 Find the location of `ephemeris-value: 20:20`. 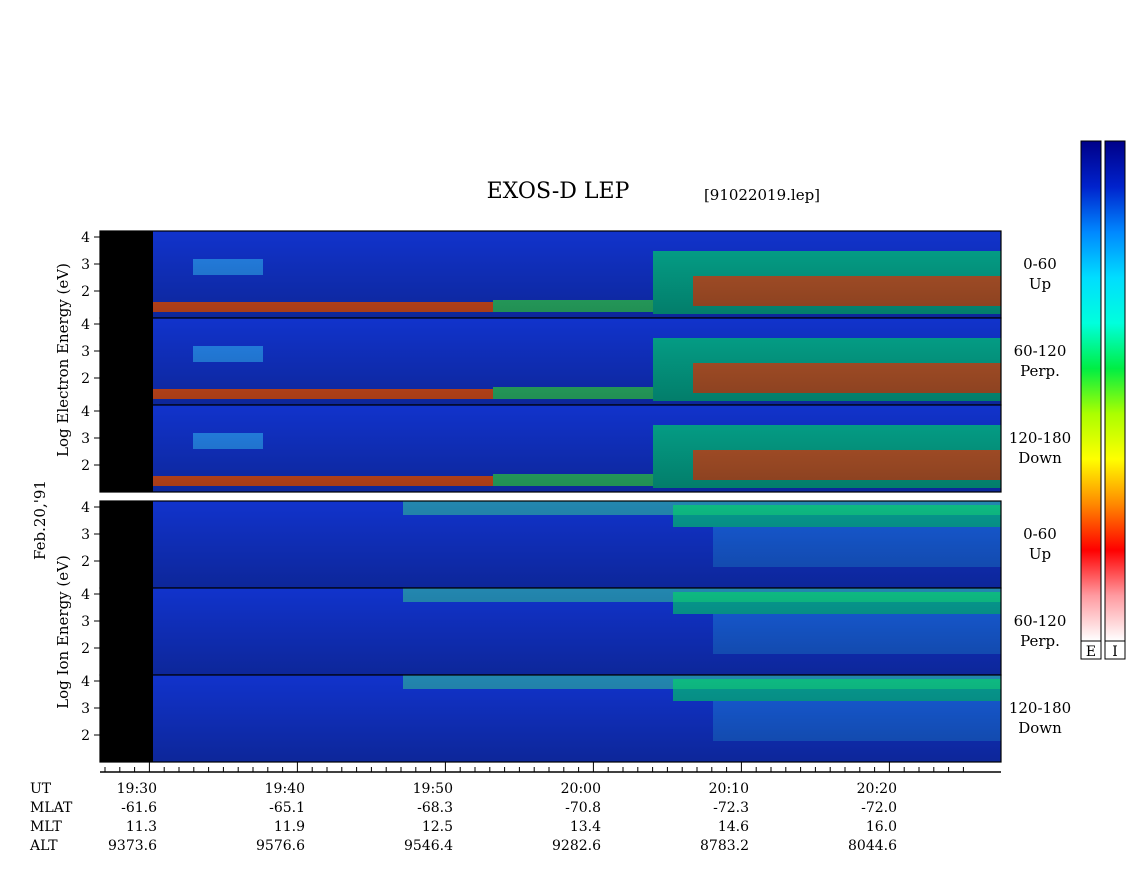

ephemeris-value: 20:20 is located at coordinates (877, 789).